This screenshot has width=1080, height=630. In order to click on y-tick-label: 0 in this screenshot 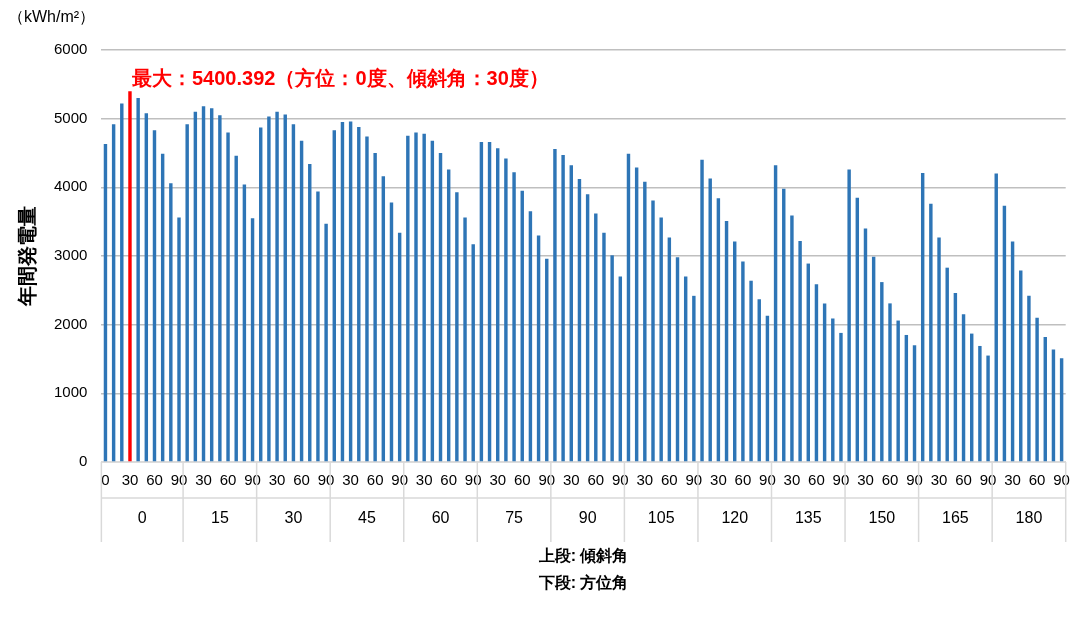, I will do `click(83, 461)`.